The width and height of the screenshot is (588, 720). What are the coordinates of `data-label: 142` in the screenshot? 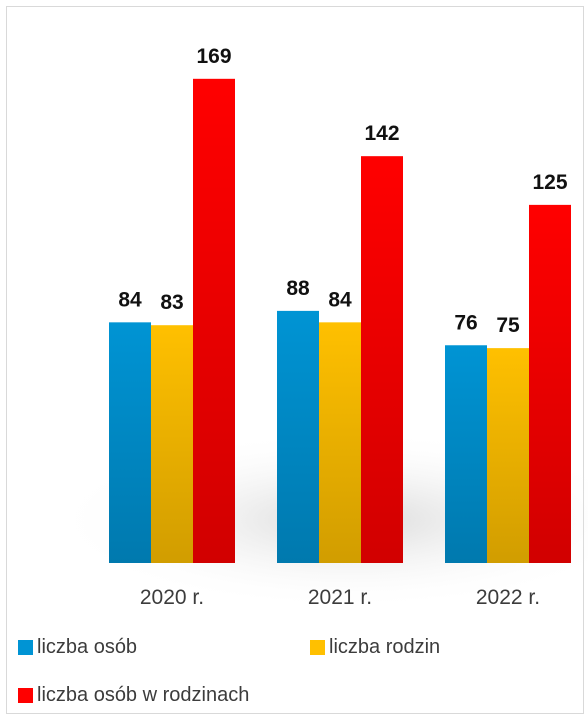 It's located at (381, 133).